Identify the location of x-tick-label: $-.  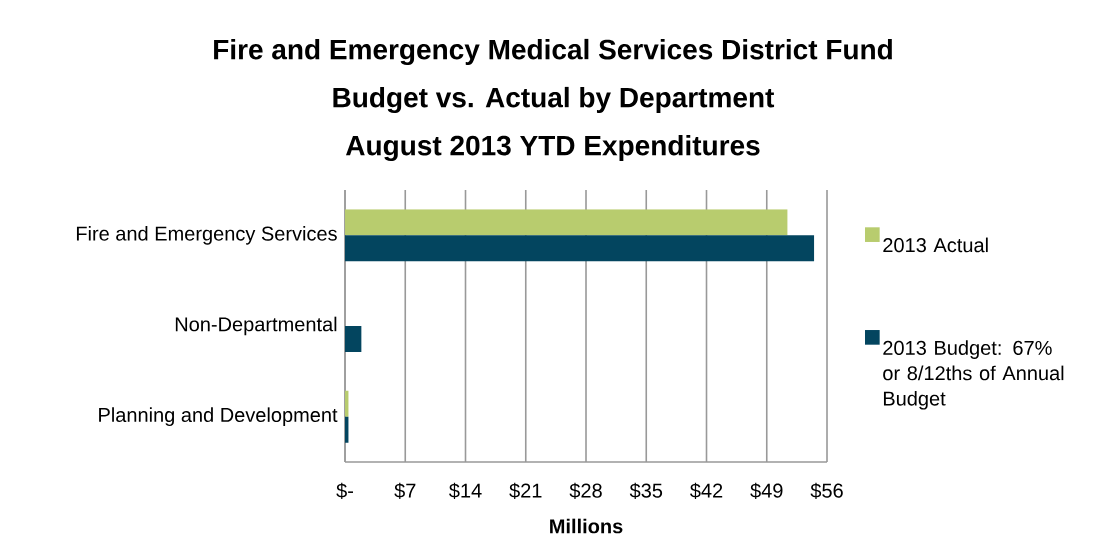
(345, 490).